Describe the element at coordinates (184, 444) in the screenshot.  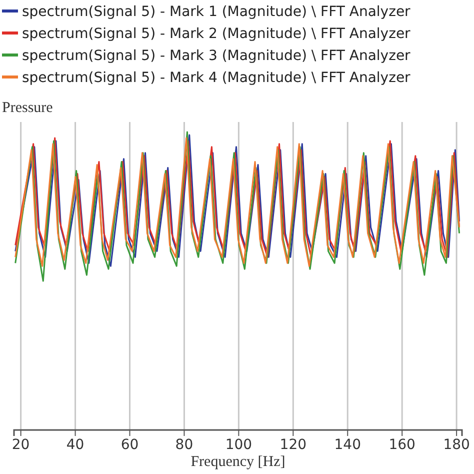
I see `x-tick-label: 80` at that location.